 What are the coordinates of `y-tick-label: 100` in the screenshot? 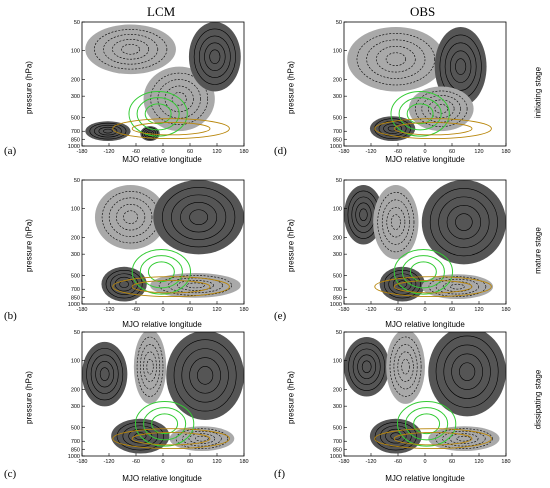 It's located at (337, 52).